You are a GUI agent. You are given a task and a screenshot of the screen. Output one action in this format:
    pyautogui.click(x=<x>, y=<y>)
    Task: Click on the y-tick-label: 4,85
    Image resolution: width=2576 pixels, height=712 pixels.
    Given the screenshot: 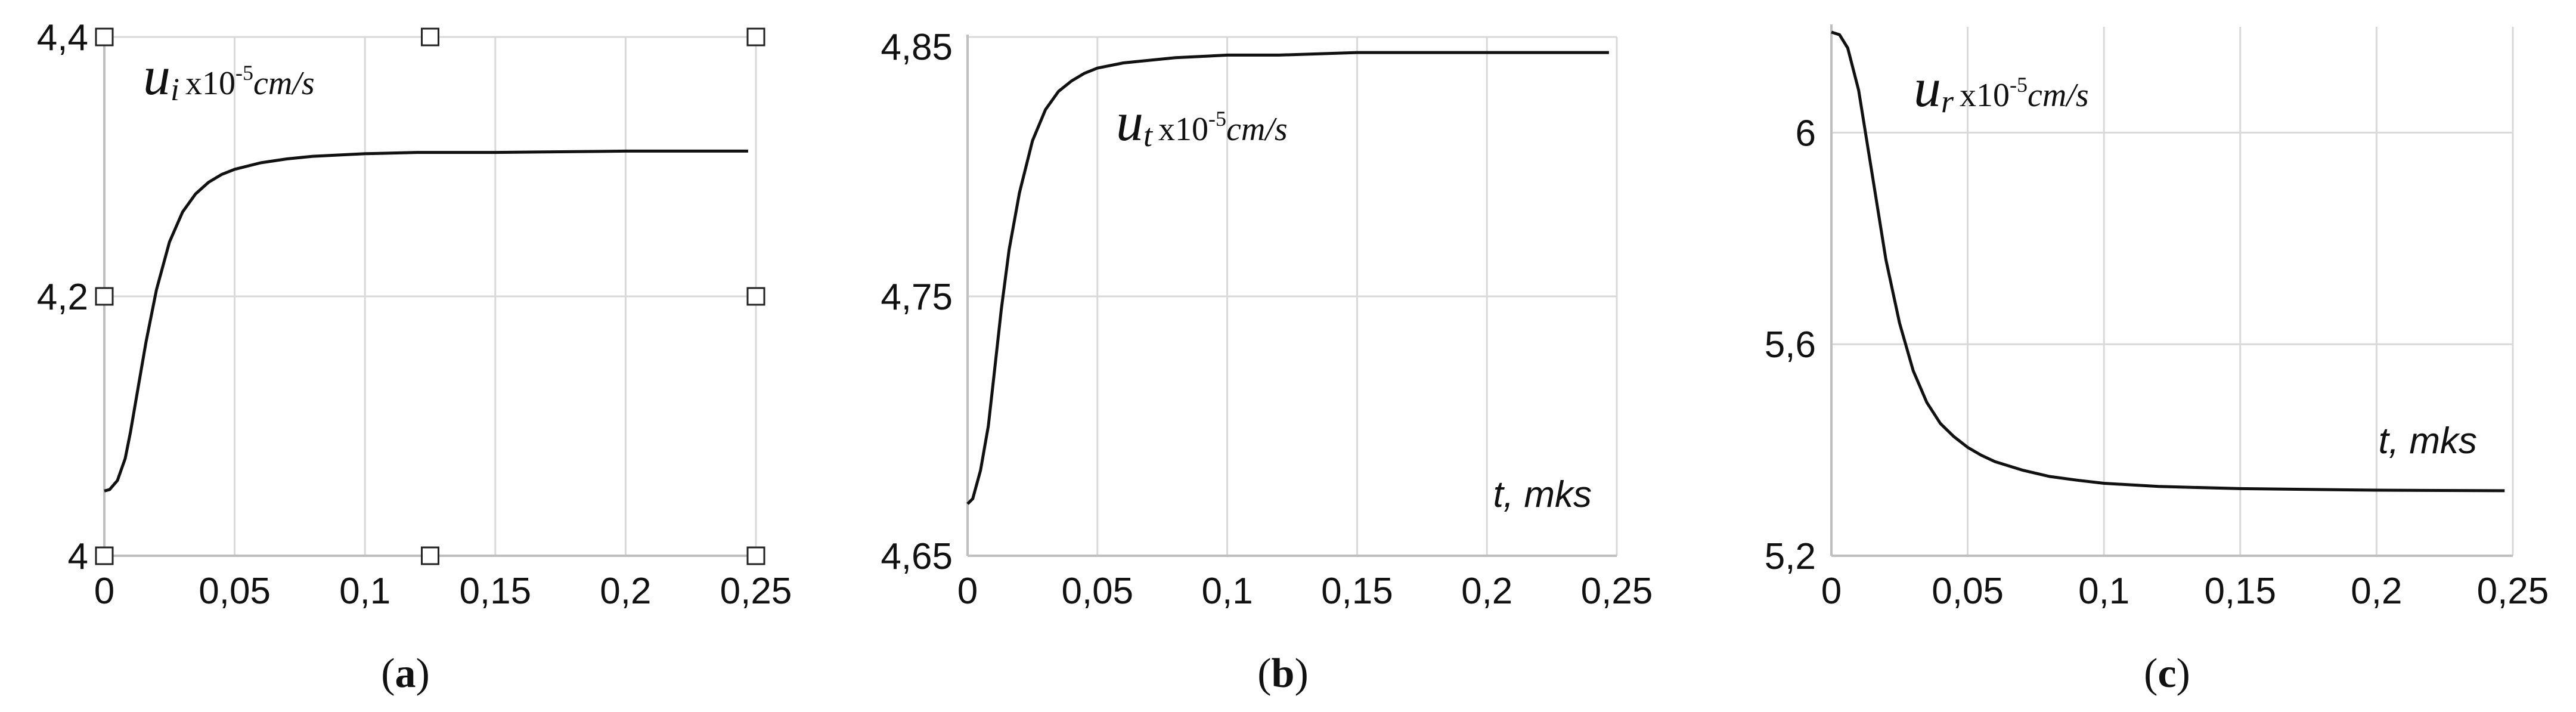 What is the action you would take?
    pyautogui.click(x=917, y=47)
    